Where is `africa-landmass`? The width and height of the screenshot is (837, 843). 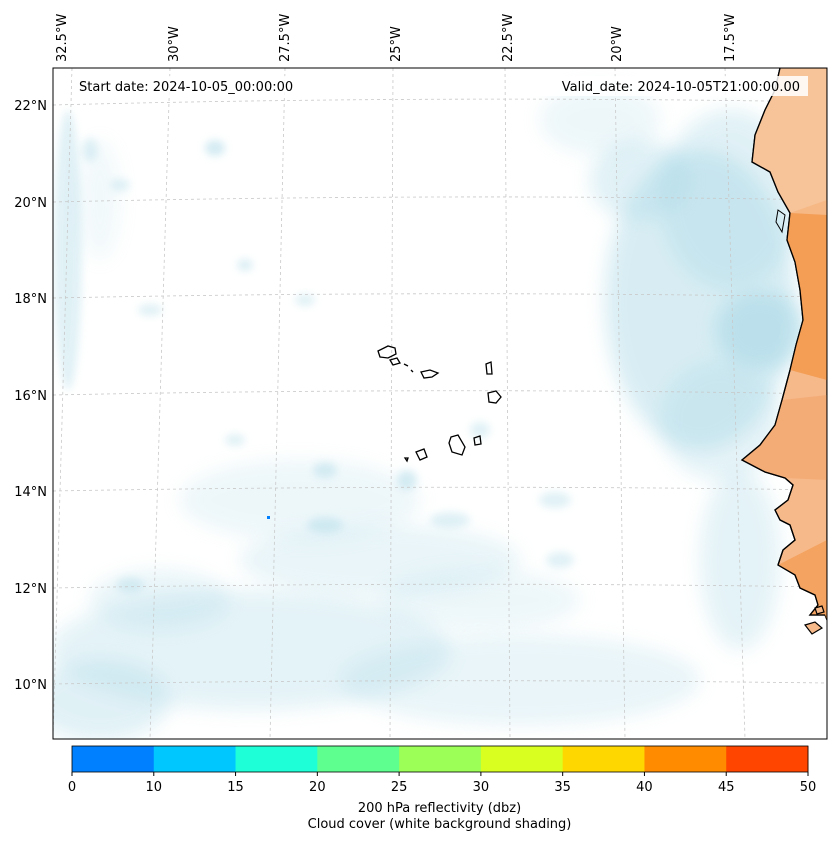 africa-landmass is located at coordinates (783, 351).